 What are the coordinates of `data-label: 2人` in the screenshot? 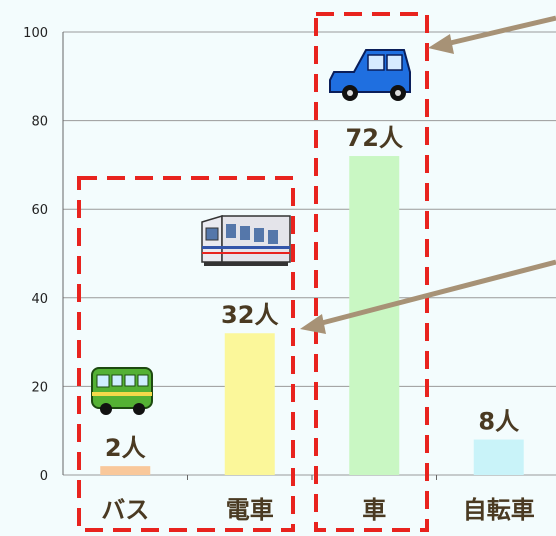 It's located at (125, 448).